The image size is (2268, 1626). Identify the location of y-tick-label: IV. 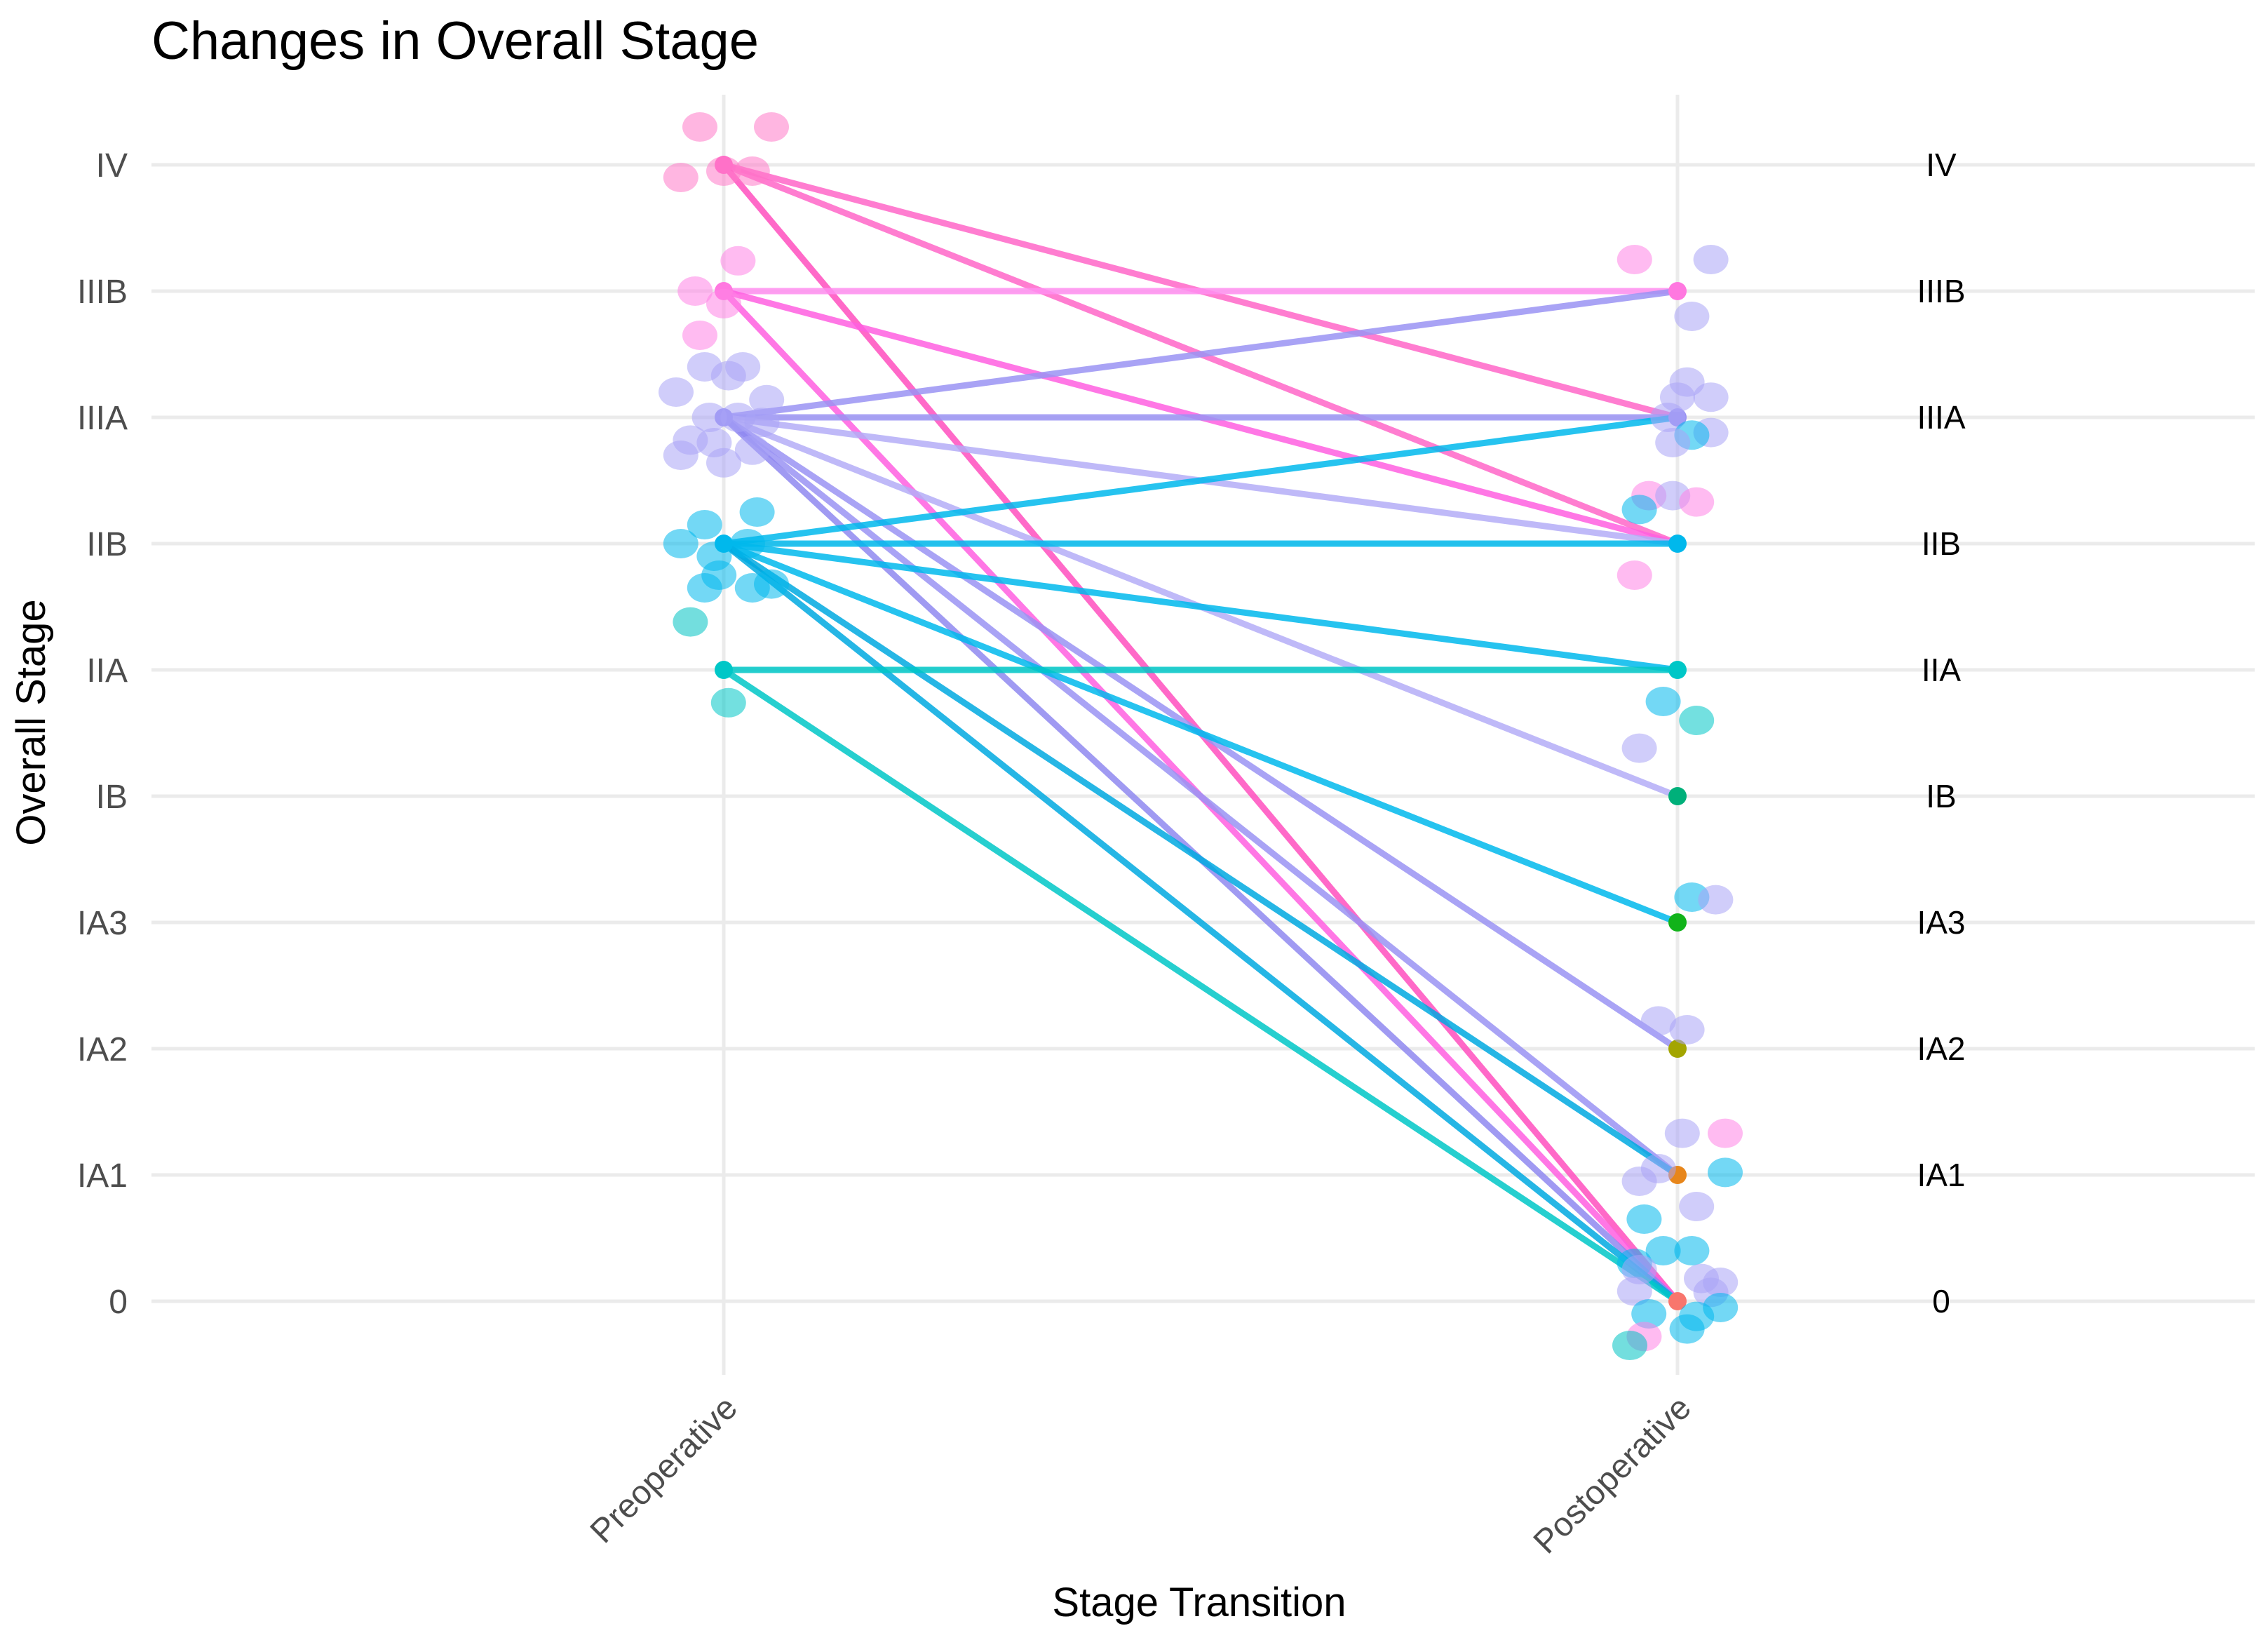
(112, 165).